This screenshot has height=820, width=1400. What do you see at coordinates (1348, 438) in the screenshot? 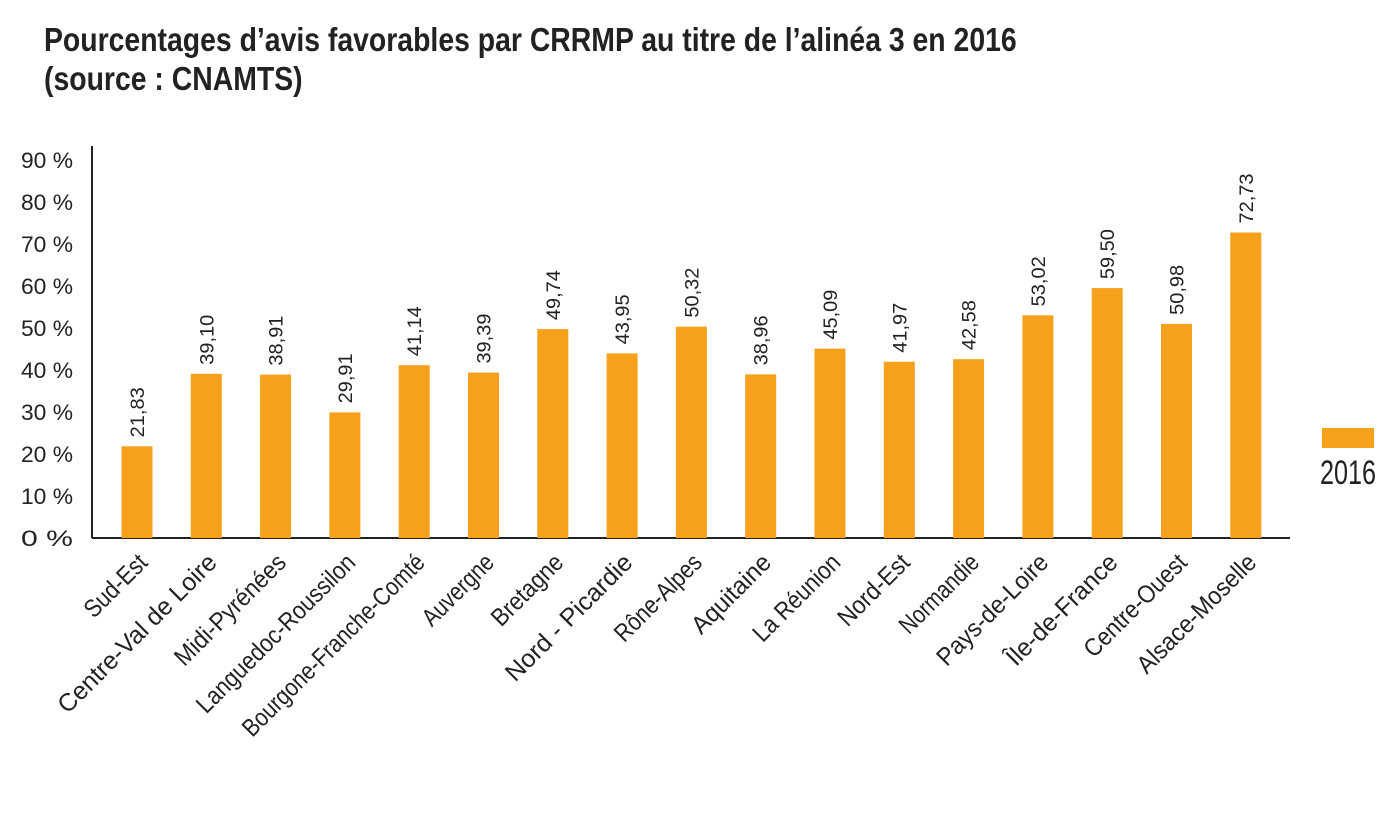
I see `legend-swatch` at bounding box center [1348, 438].